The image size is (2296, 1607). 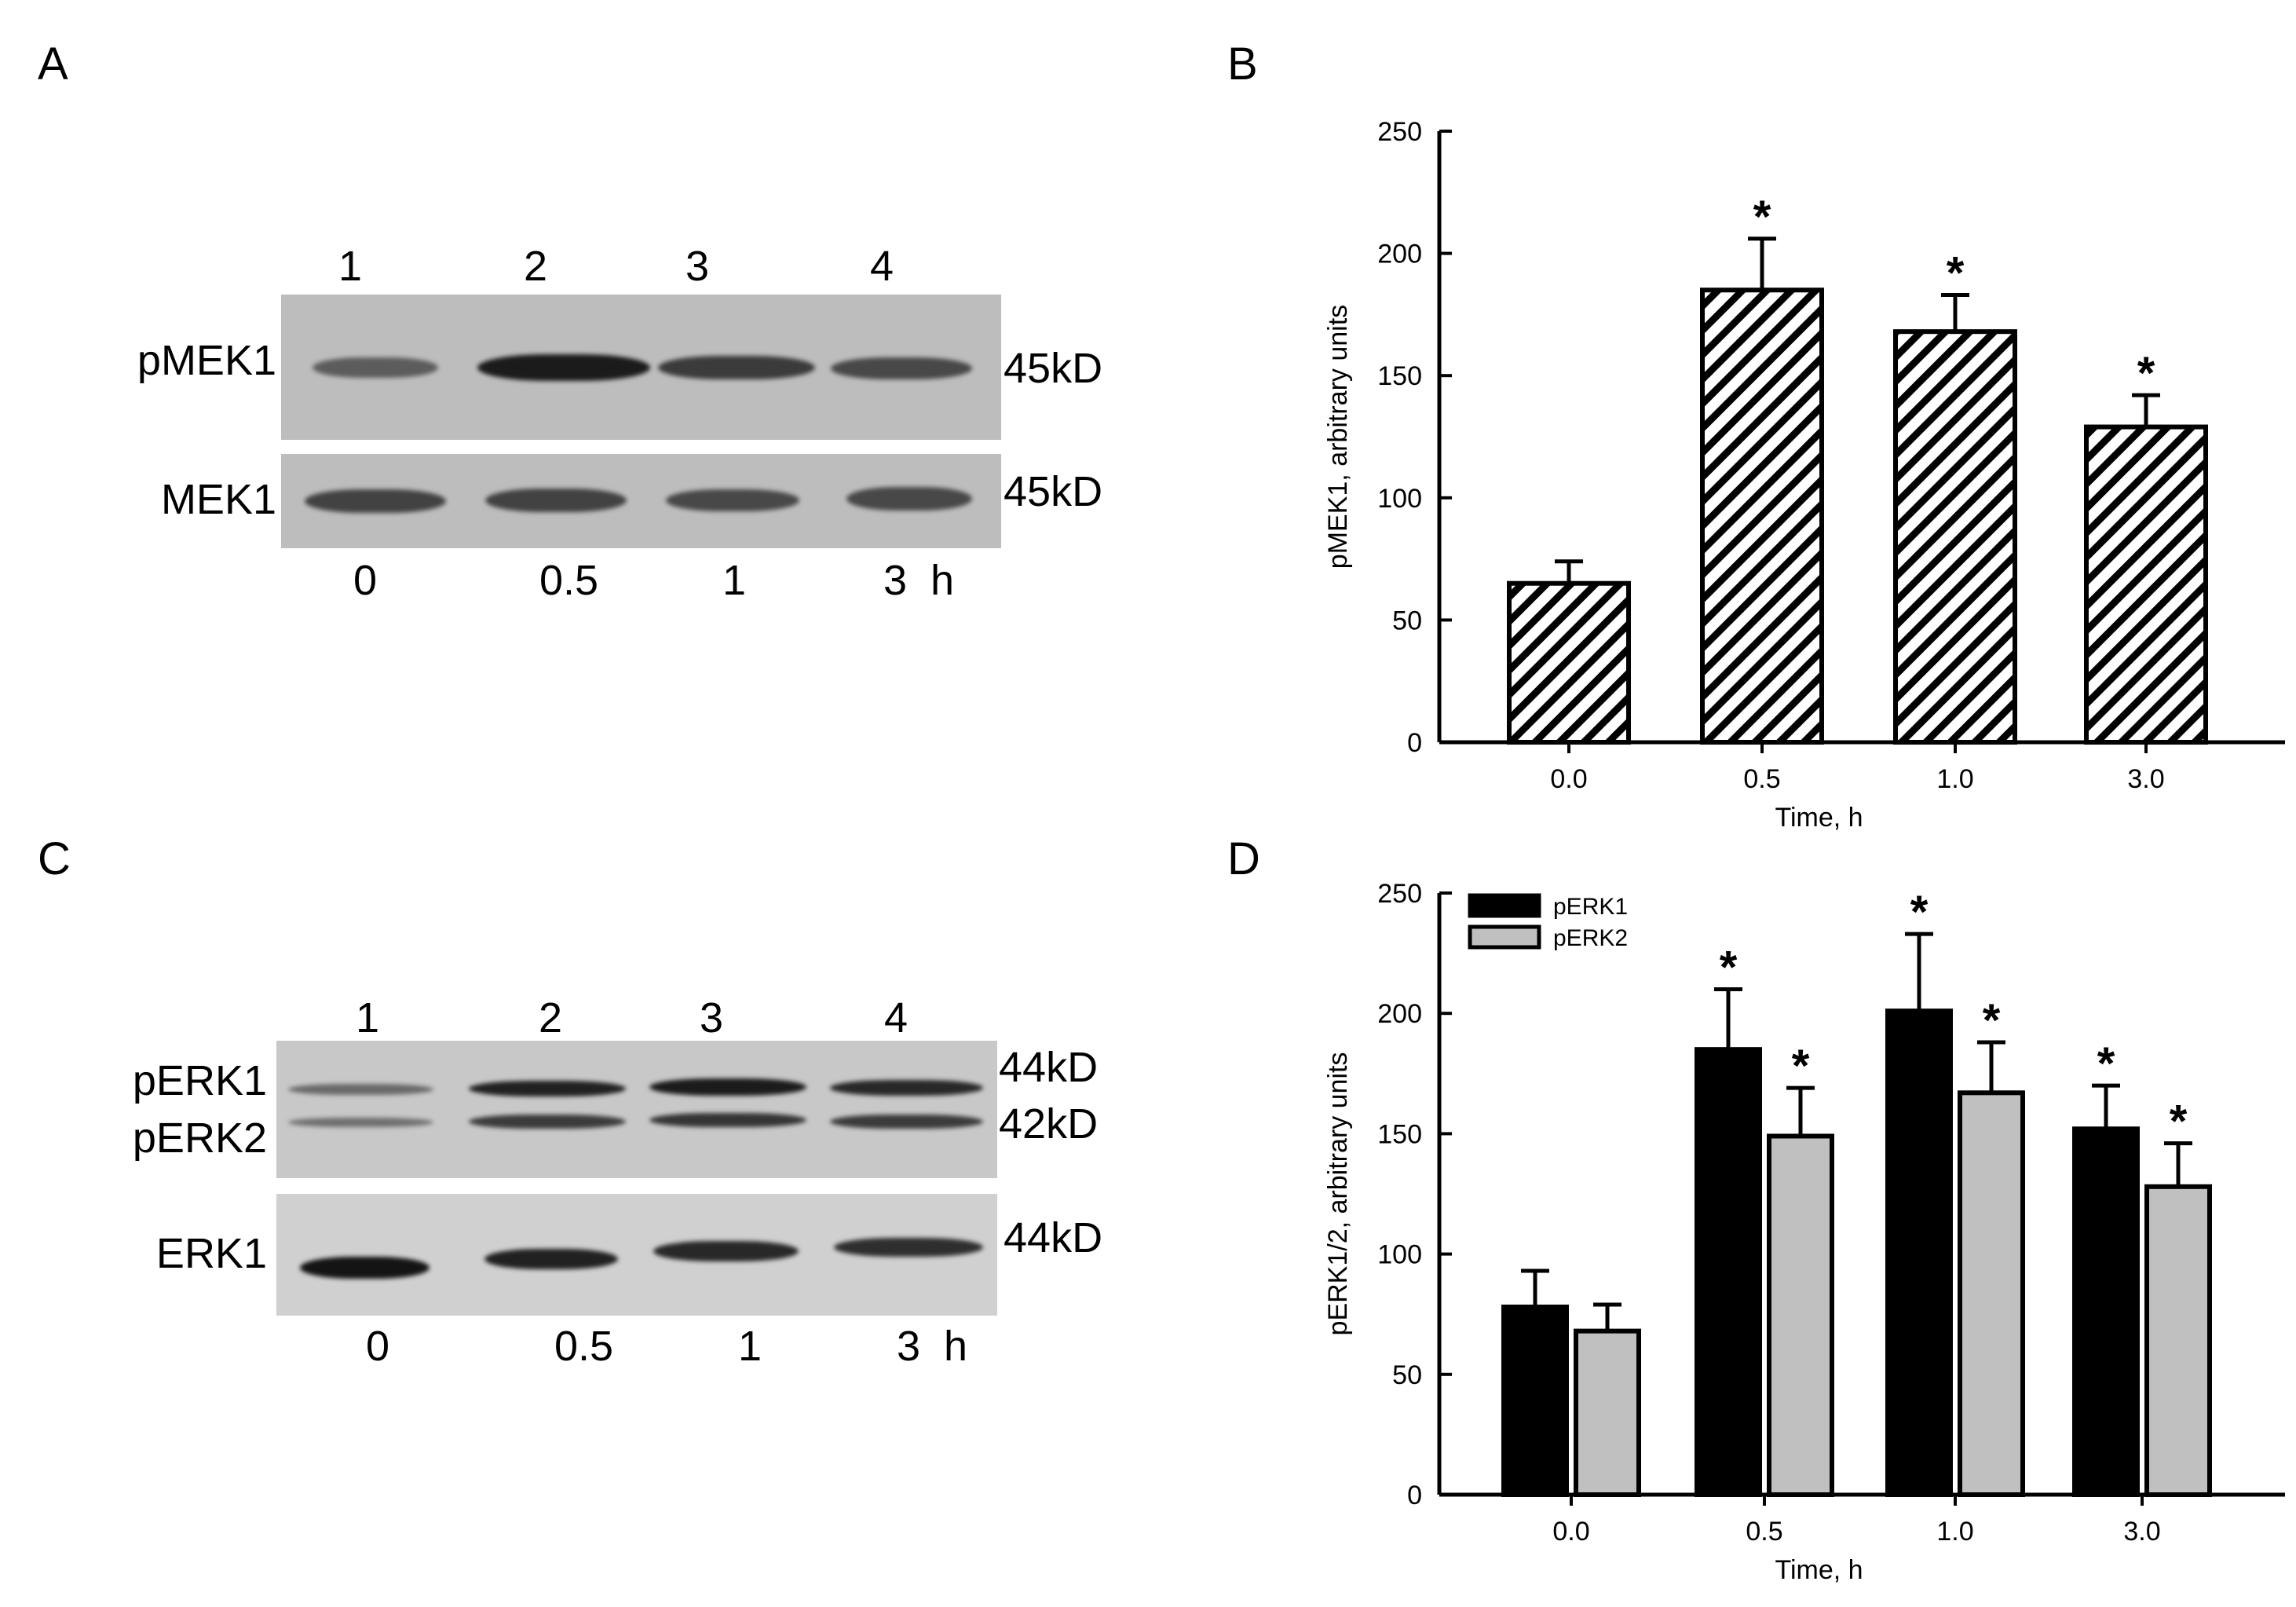 What do you see at coordinates (1571, 1532) in the screenshot?
I see `chart-d-xtick-label-0: 0.0` at bounding box center [1571, 1532].